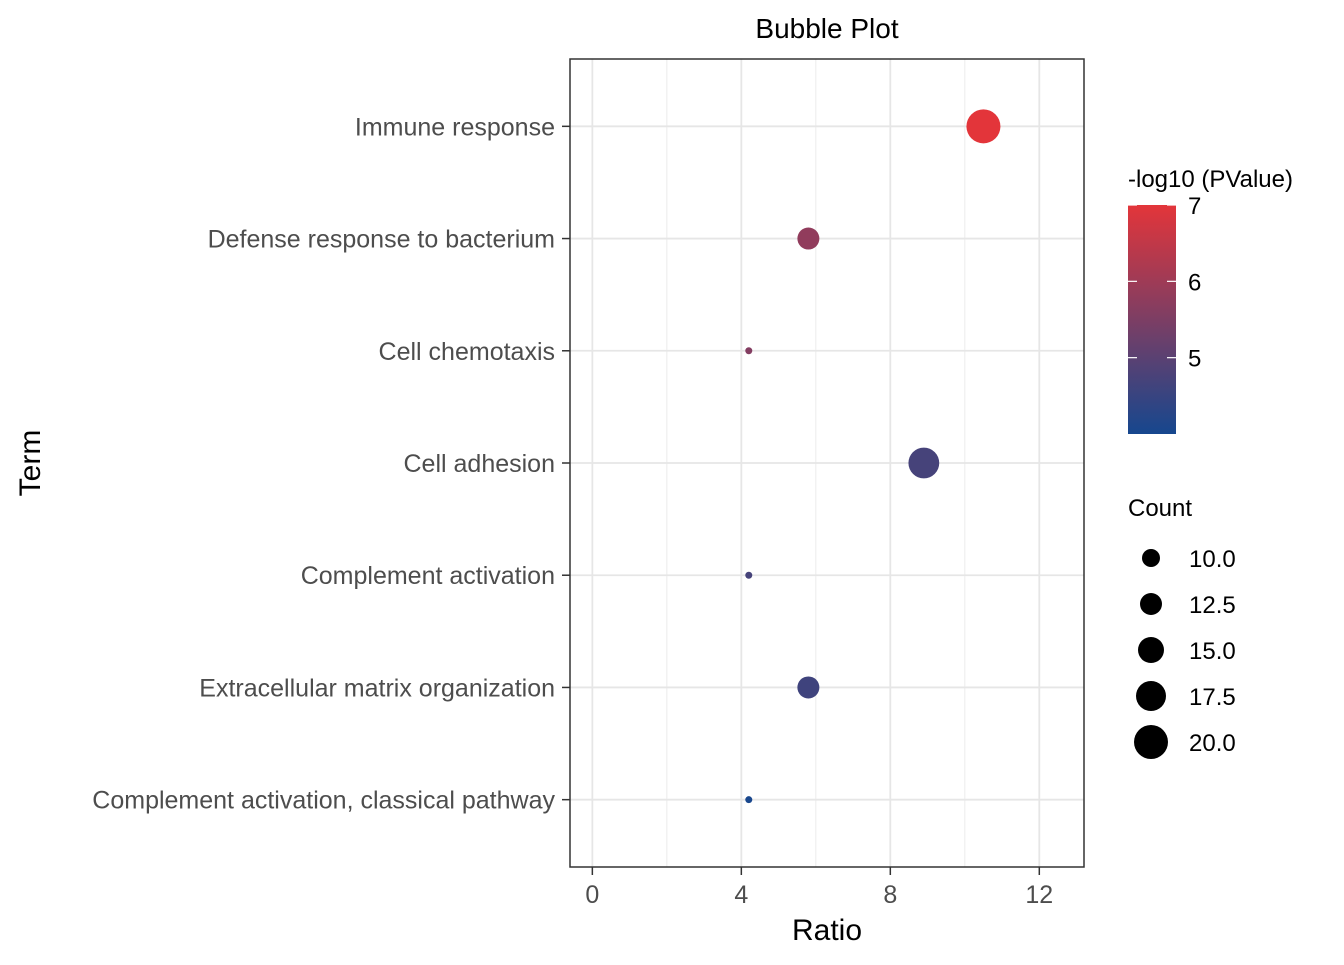 Image resolution: width=1344 pixels, height=965 pixels. Describe the element at coordinates (428, 576) in the screenshot. I see `y-tick-label: Complement activation` at that location.